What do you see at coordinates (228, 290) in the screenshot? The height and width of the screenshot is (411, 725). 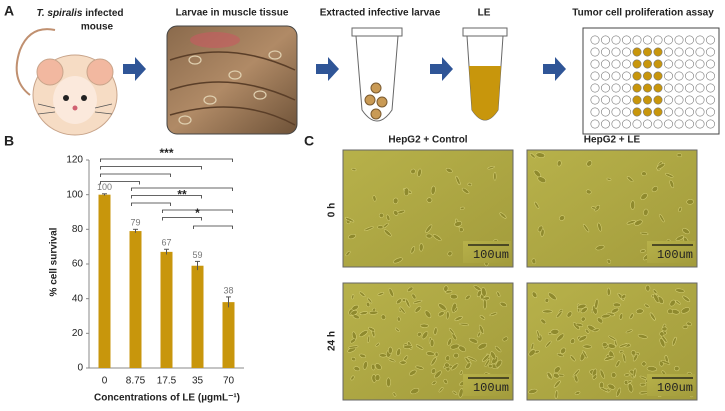 I see `value-label: 38` at bounding box center [228, 290].